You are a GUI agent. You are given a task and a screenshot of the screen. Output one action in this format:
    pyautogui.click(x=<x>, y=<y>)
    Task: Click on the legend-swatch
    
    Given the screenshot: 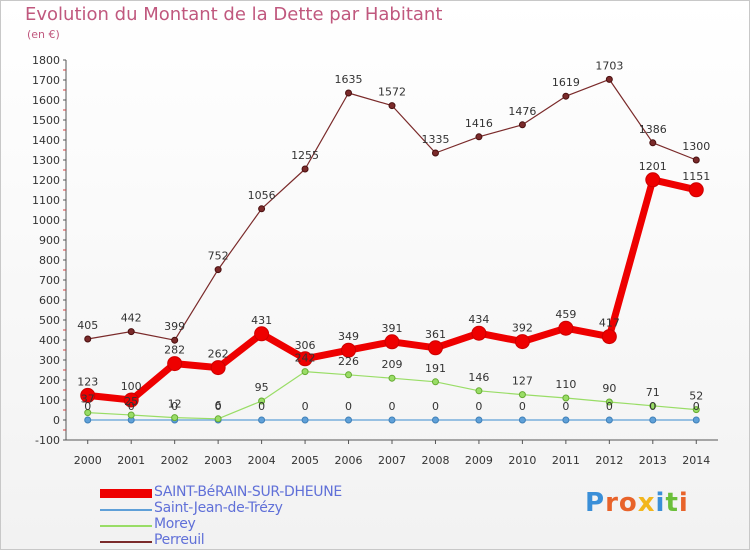 What is the action you would take?
    pyautogui.click(x=126, y=526)
    